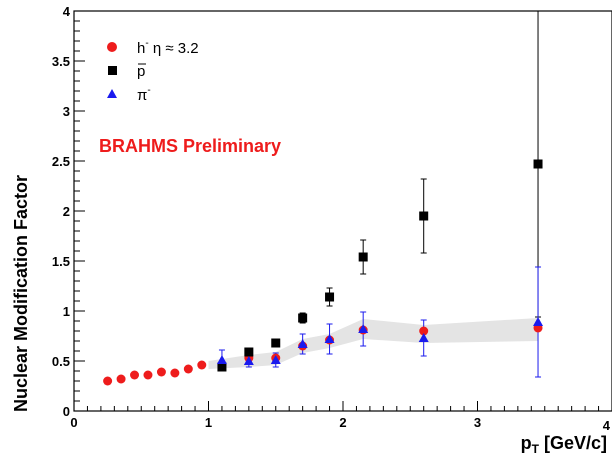  I want to click on y-tick-label: 0.5, so click(61, 361).